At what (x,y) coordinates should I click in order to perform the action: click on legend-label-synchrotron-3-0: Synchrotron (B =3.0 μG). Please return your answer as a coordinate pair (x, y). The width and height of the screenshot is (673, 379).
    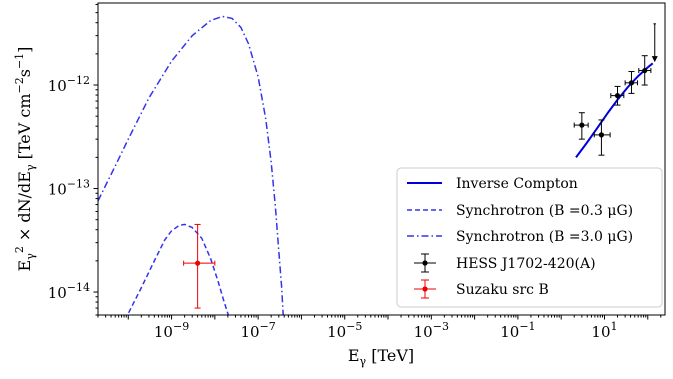
    Looking at the image, I should click on (544, 237).